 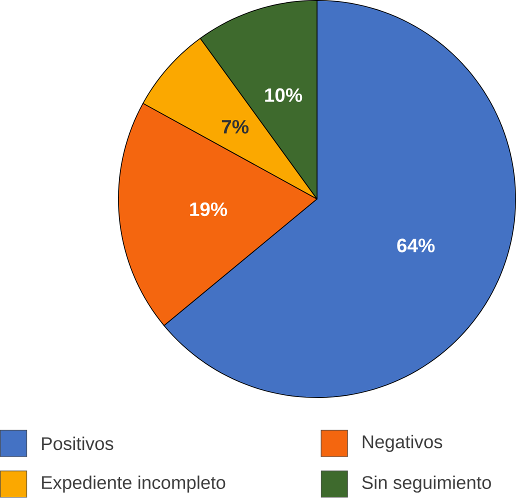 I want to click on legend-label: Negativos, so click(x=402, y=443).